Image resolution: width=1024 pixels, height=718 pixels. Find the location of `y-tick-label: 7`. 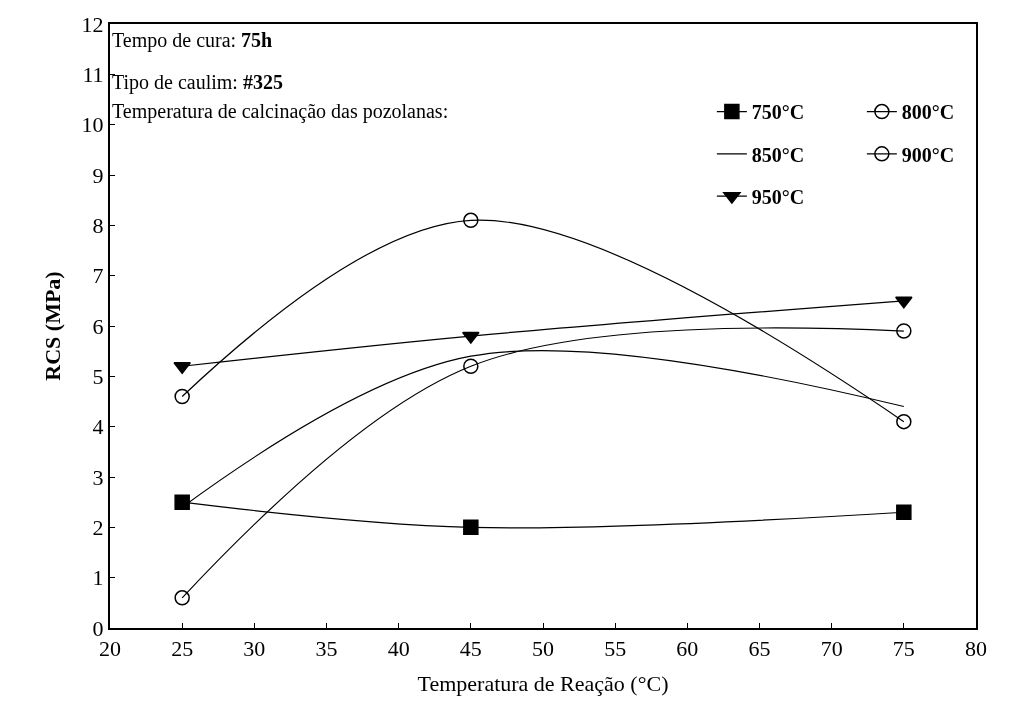

y-tick-label: 7 is located at coordinates (98, 276).